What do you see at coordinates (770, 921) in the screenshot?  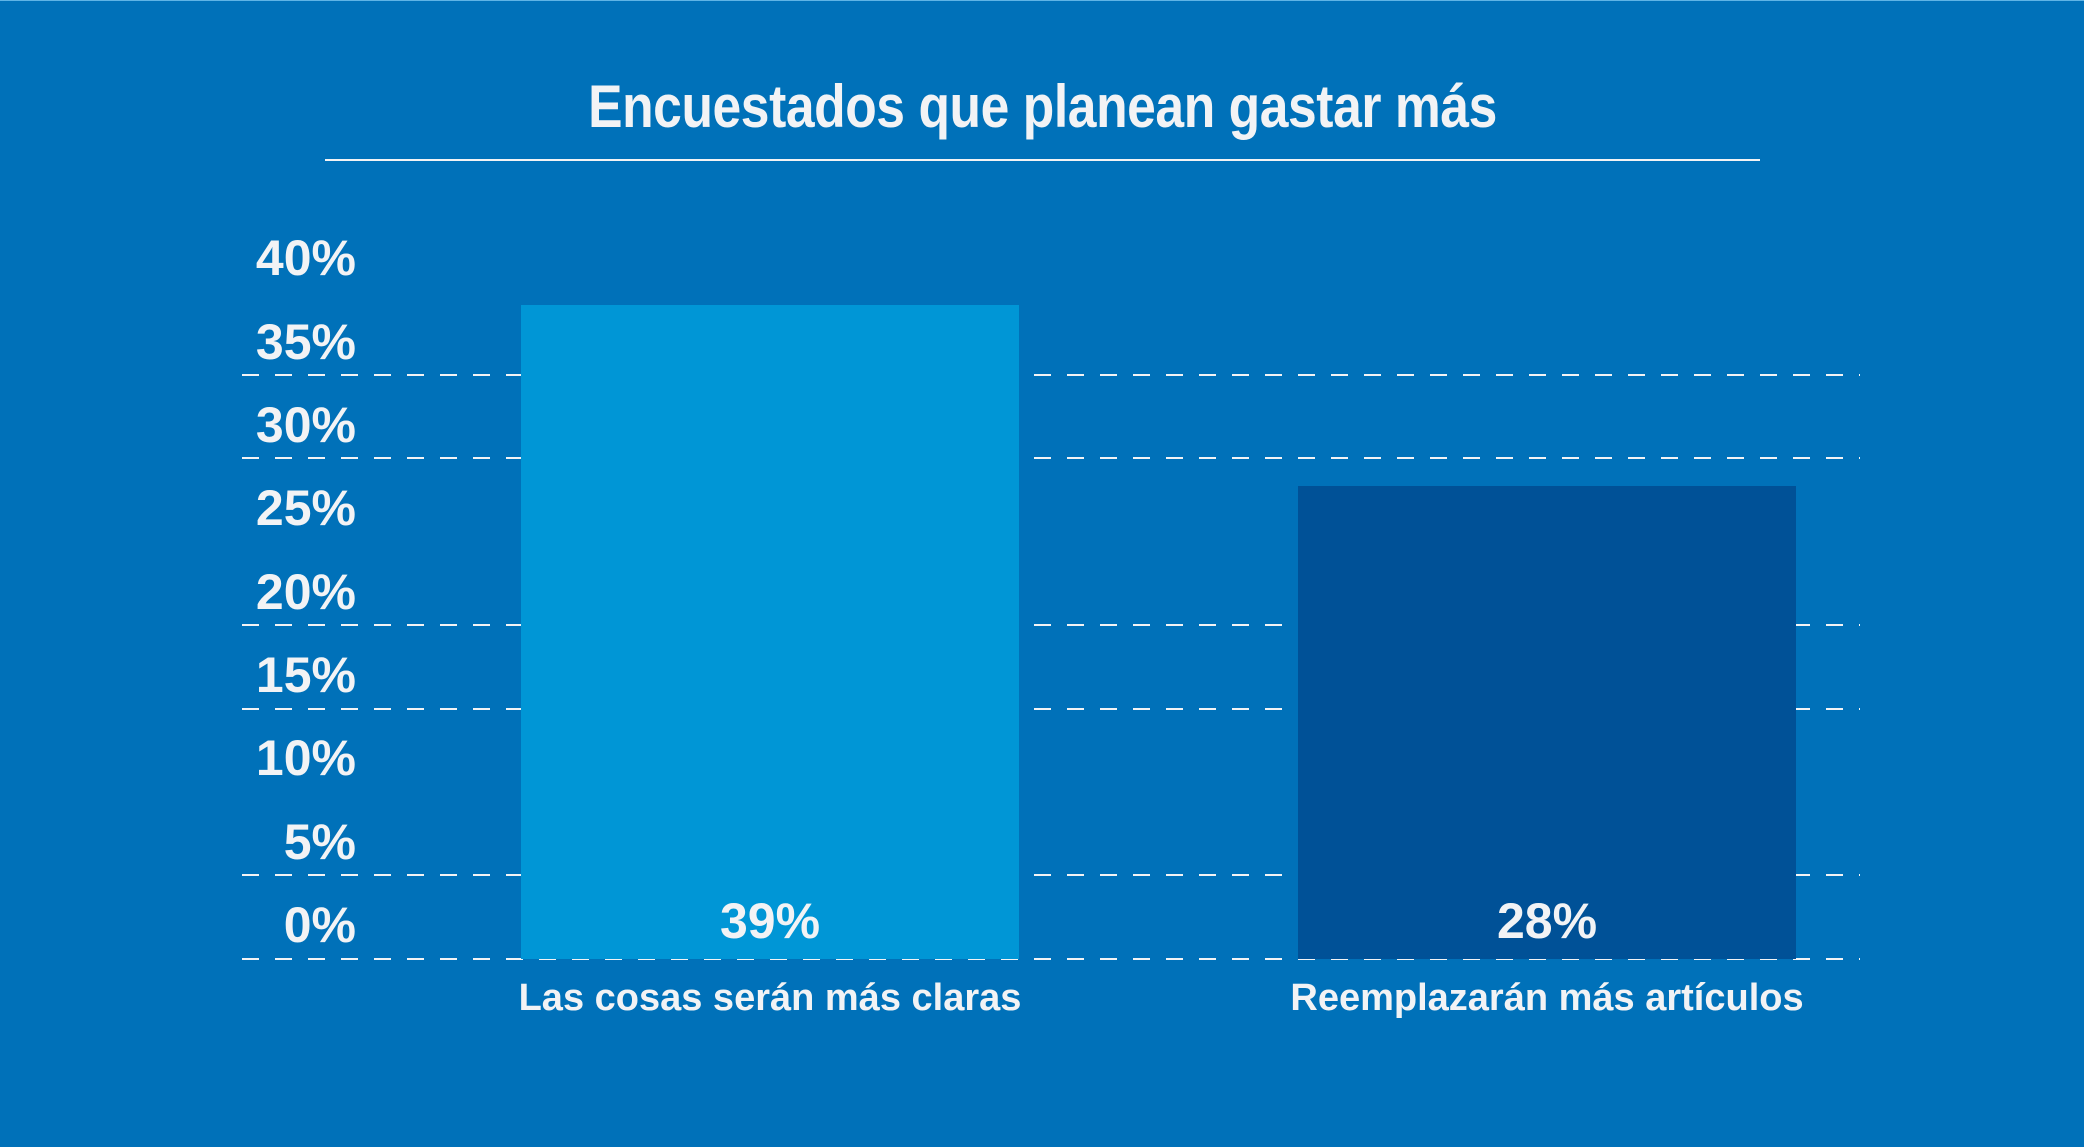 I see `bar-value-label: 39%` at bounding box center [770, 921].